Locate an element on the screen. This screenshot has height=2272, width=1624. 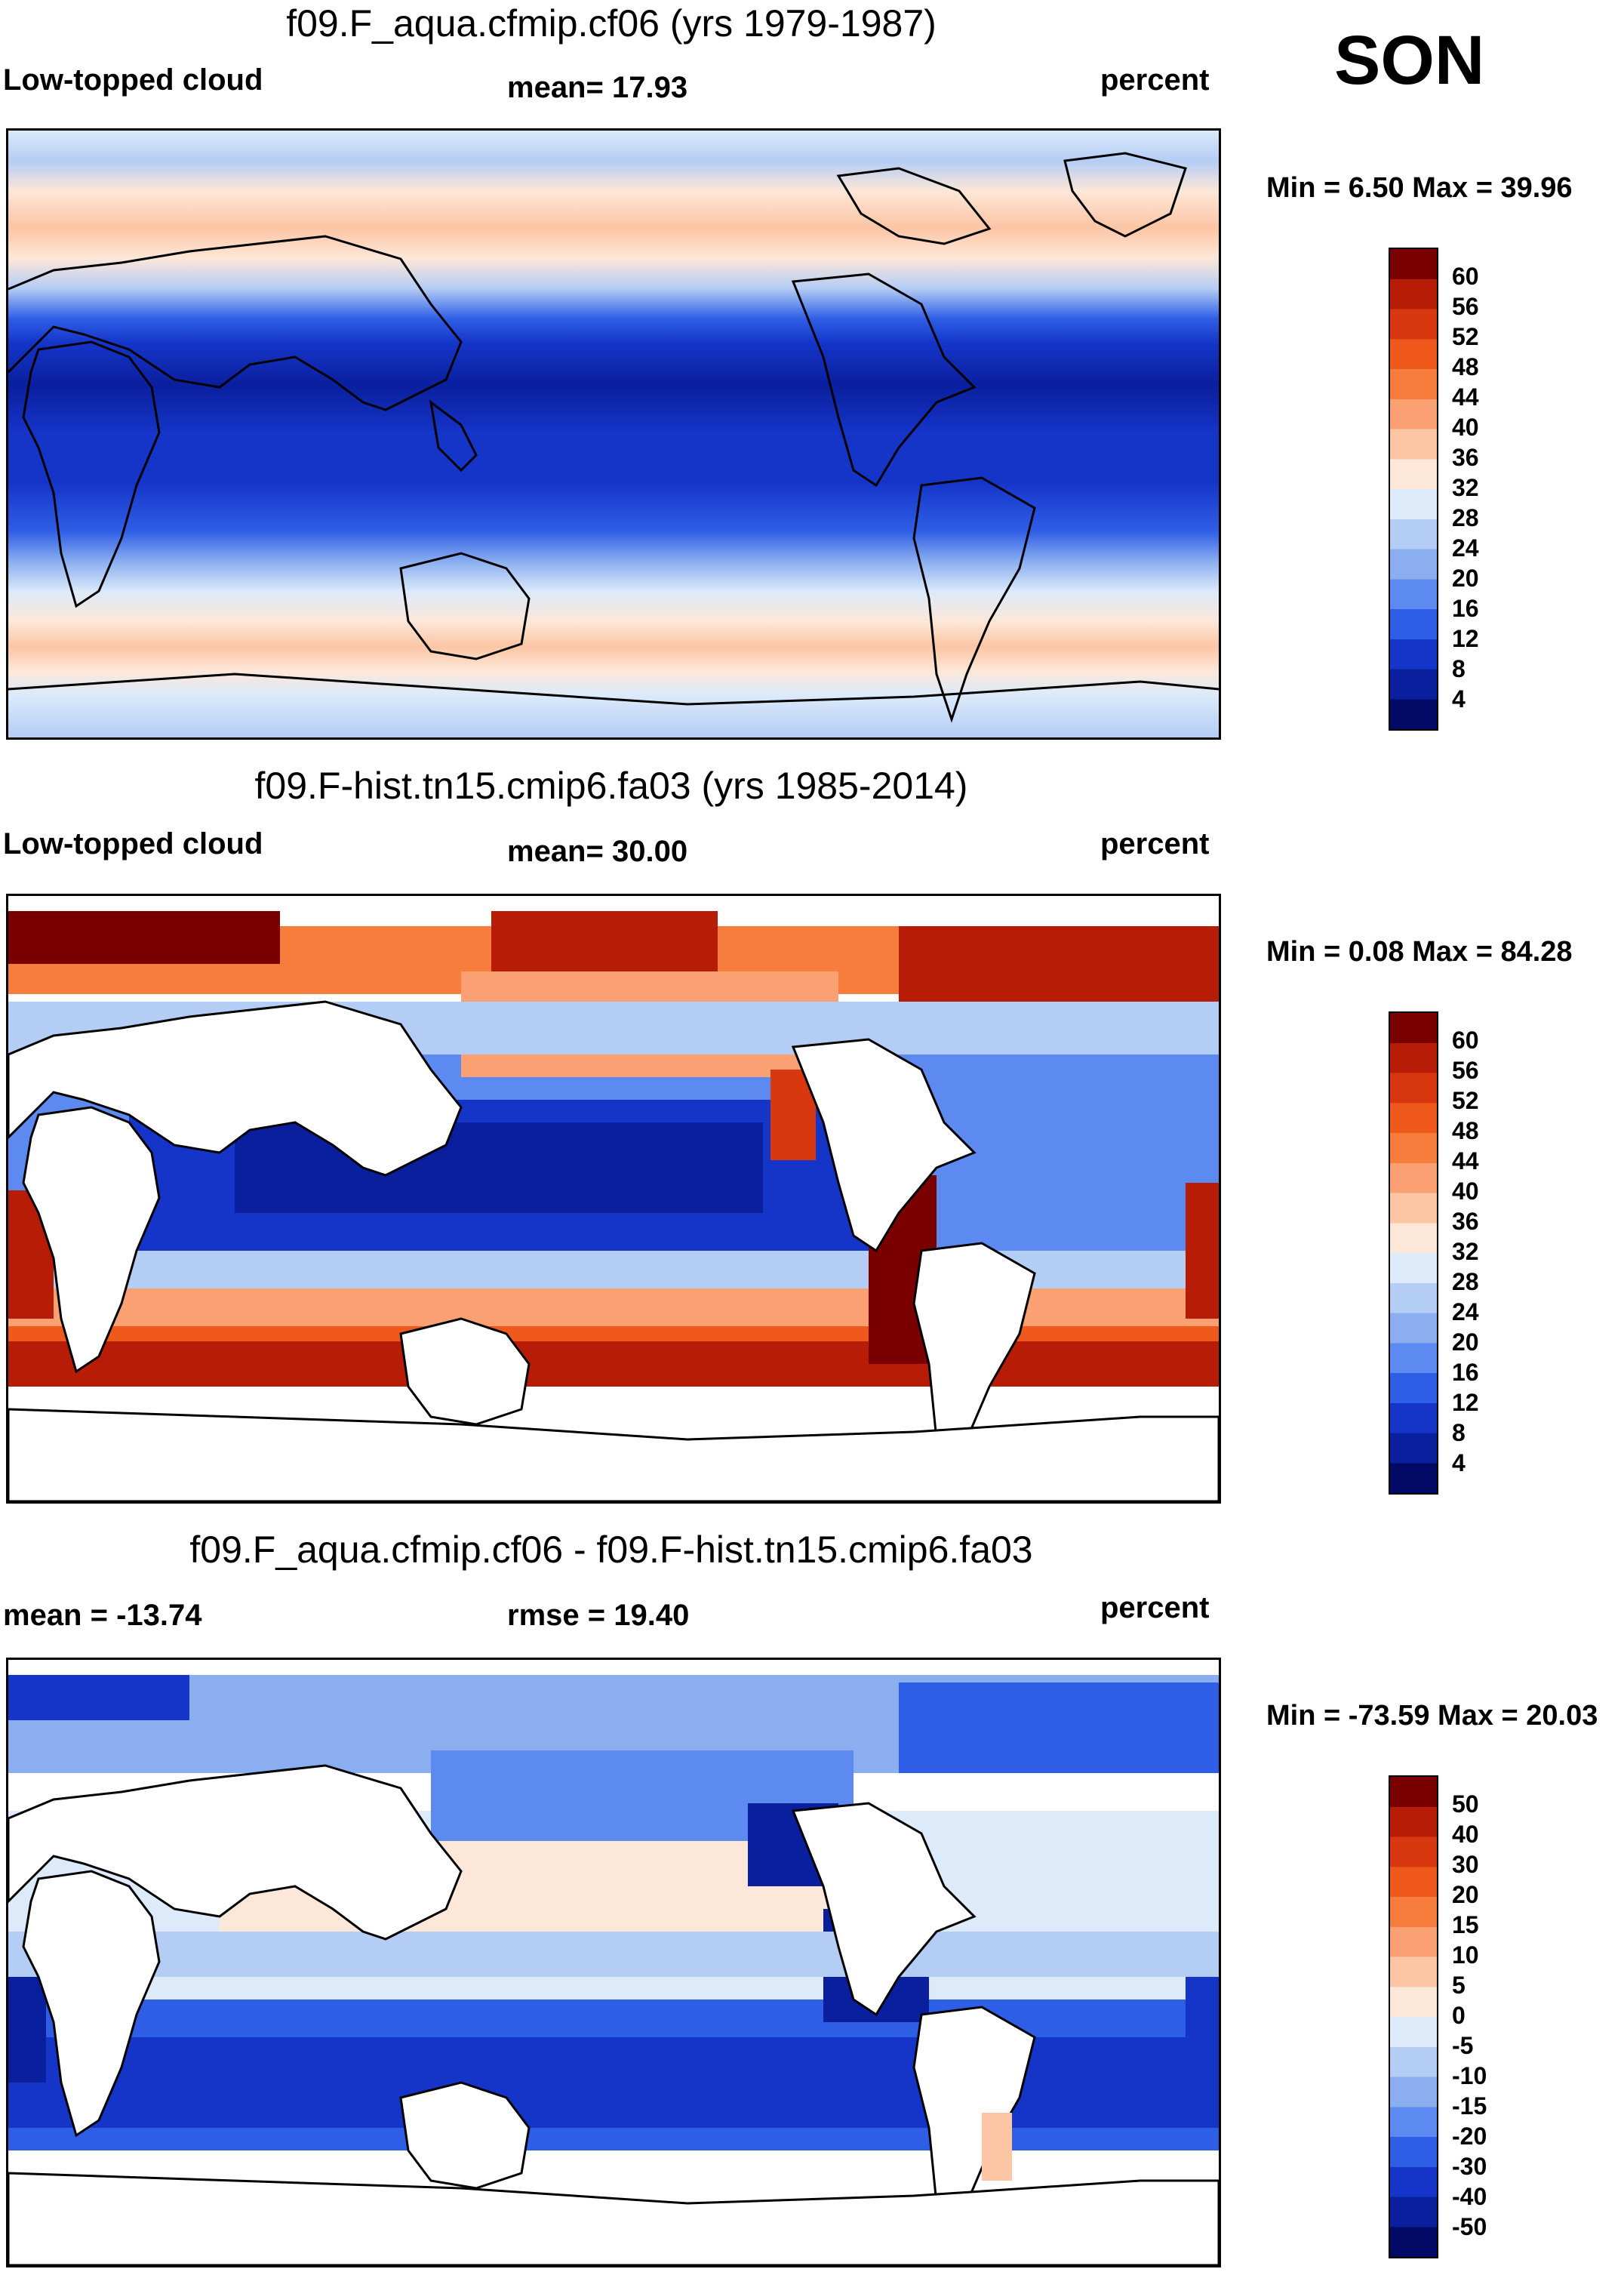
panel3-cbar-tick: 40 is located at coordinates (1465, 1835).